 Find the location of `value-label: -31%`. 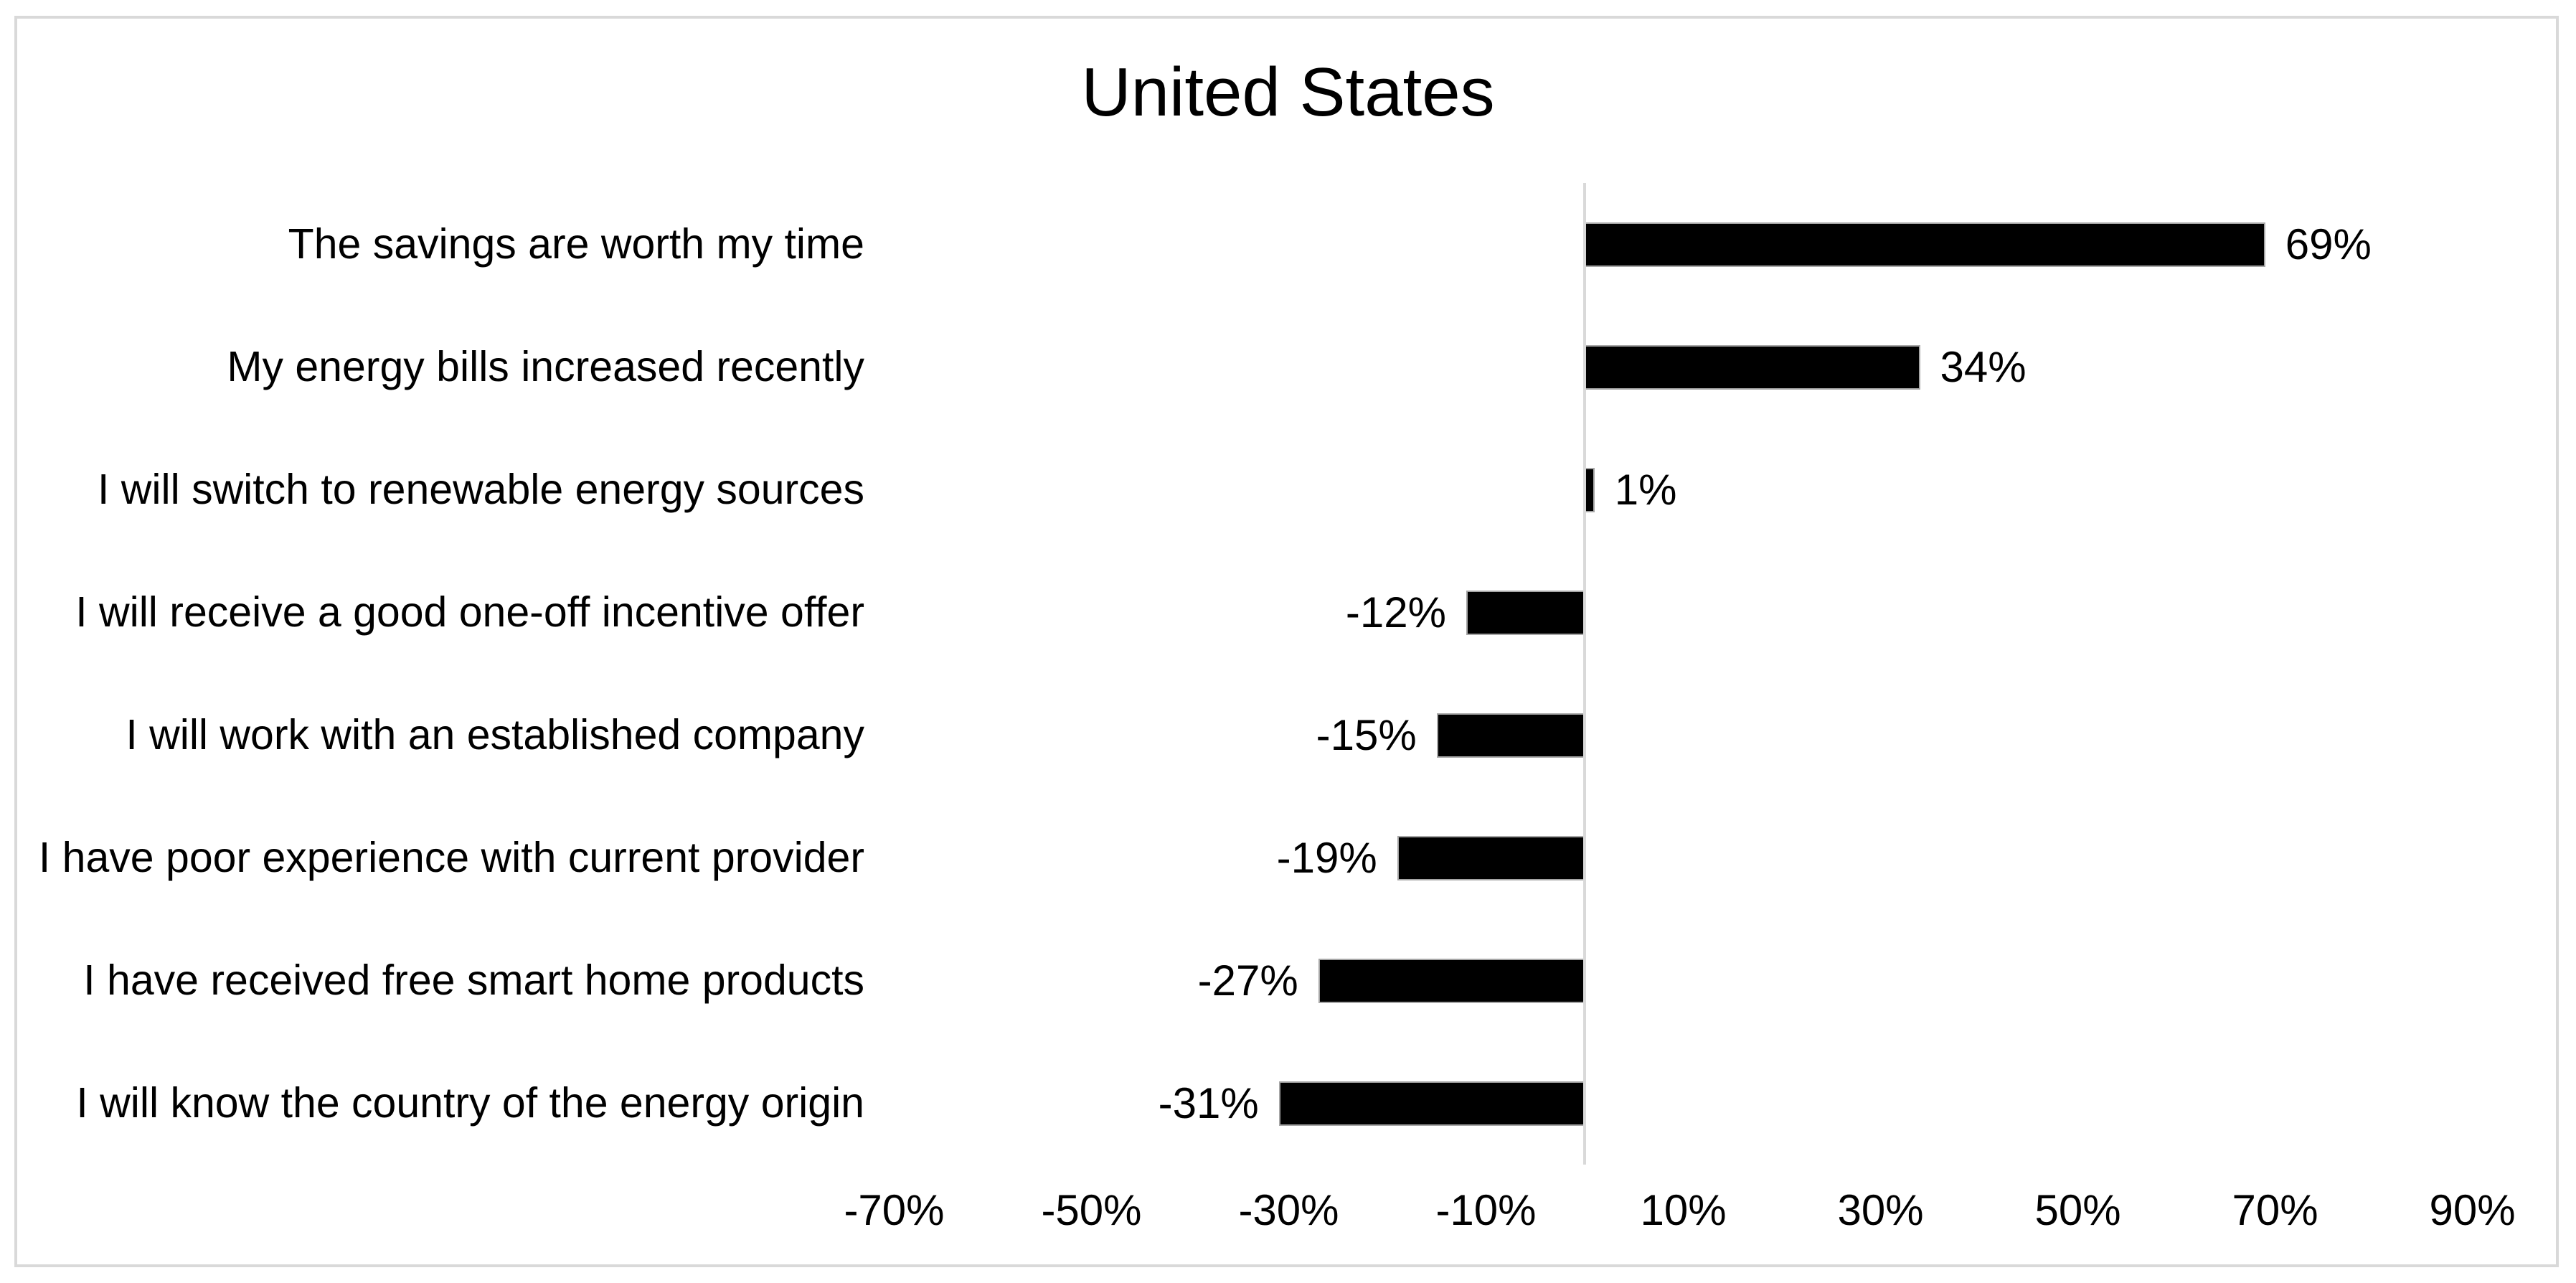

value-label: -31% is located at coordinates (1208, 1103).